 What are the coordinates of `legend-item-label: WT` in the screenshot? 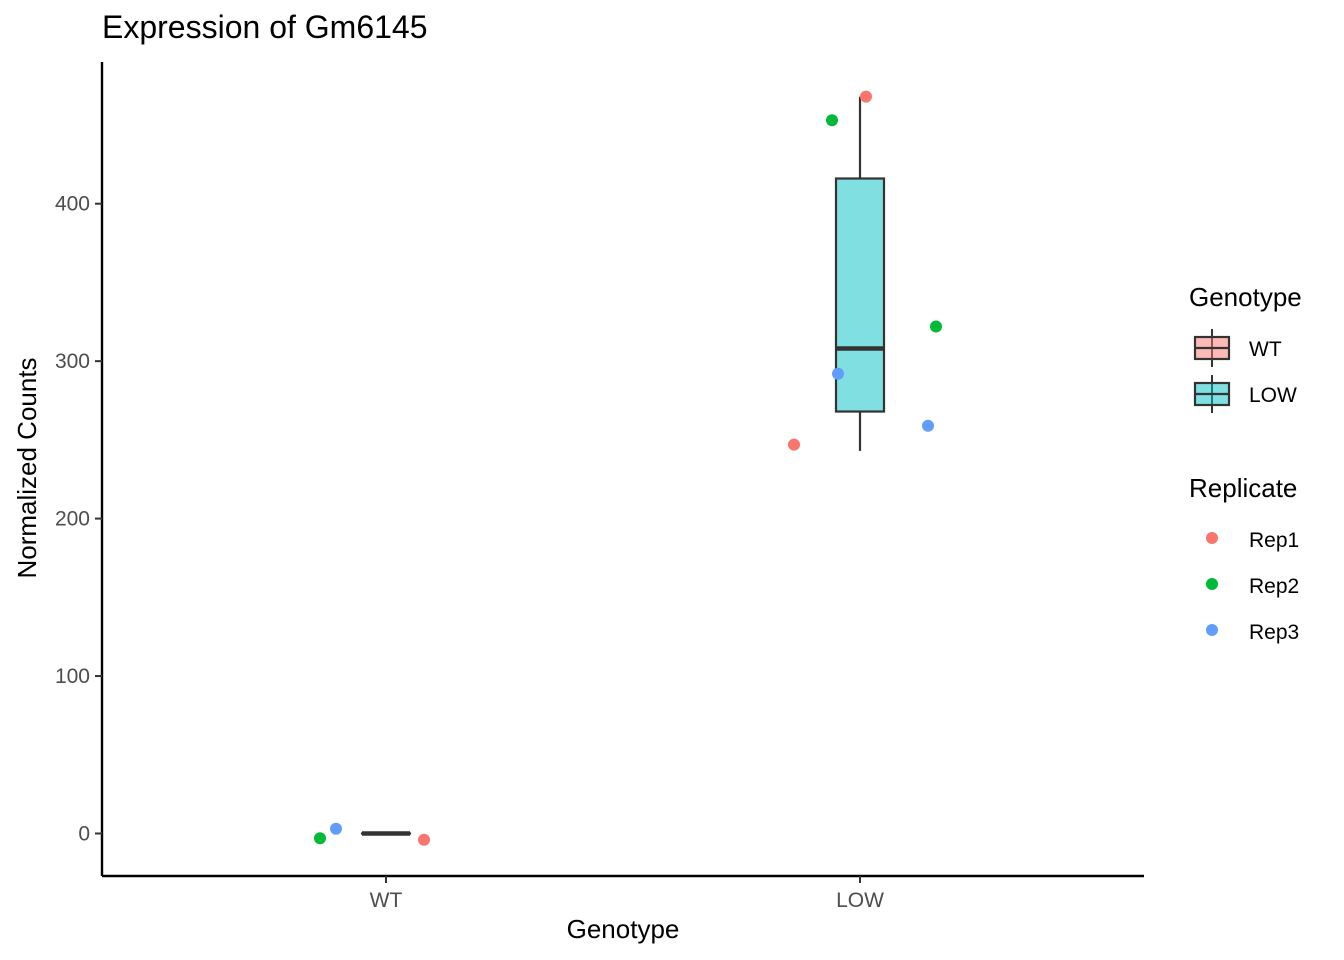 It's located at (1265, 349).